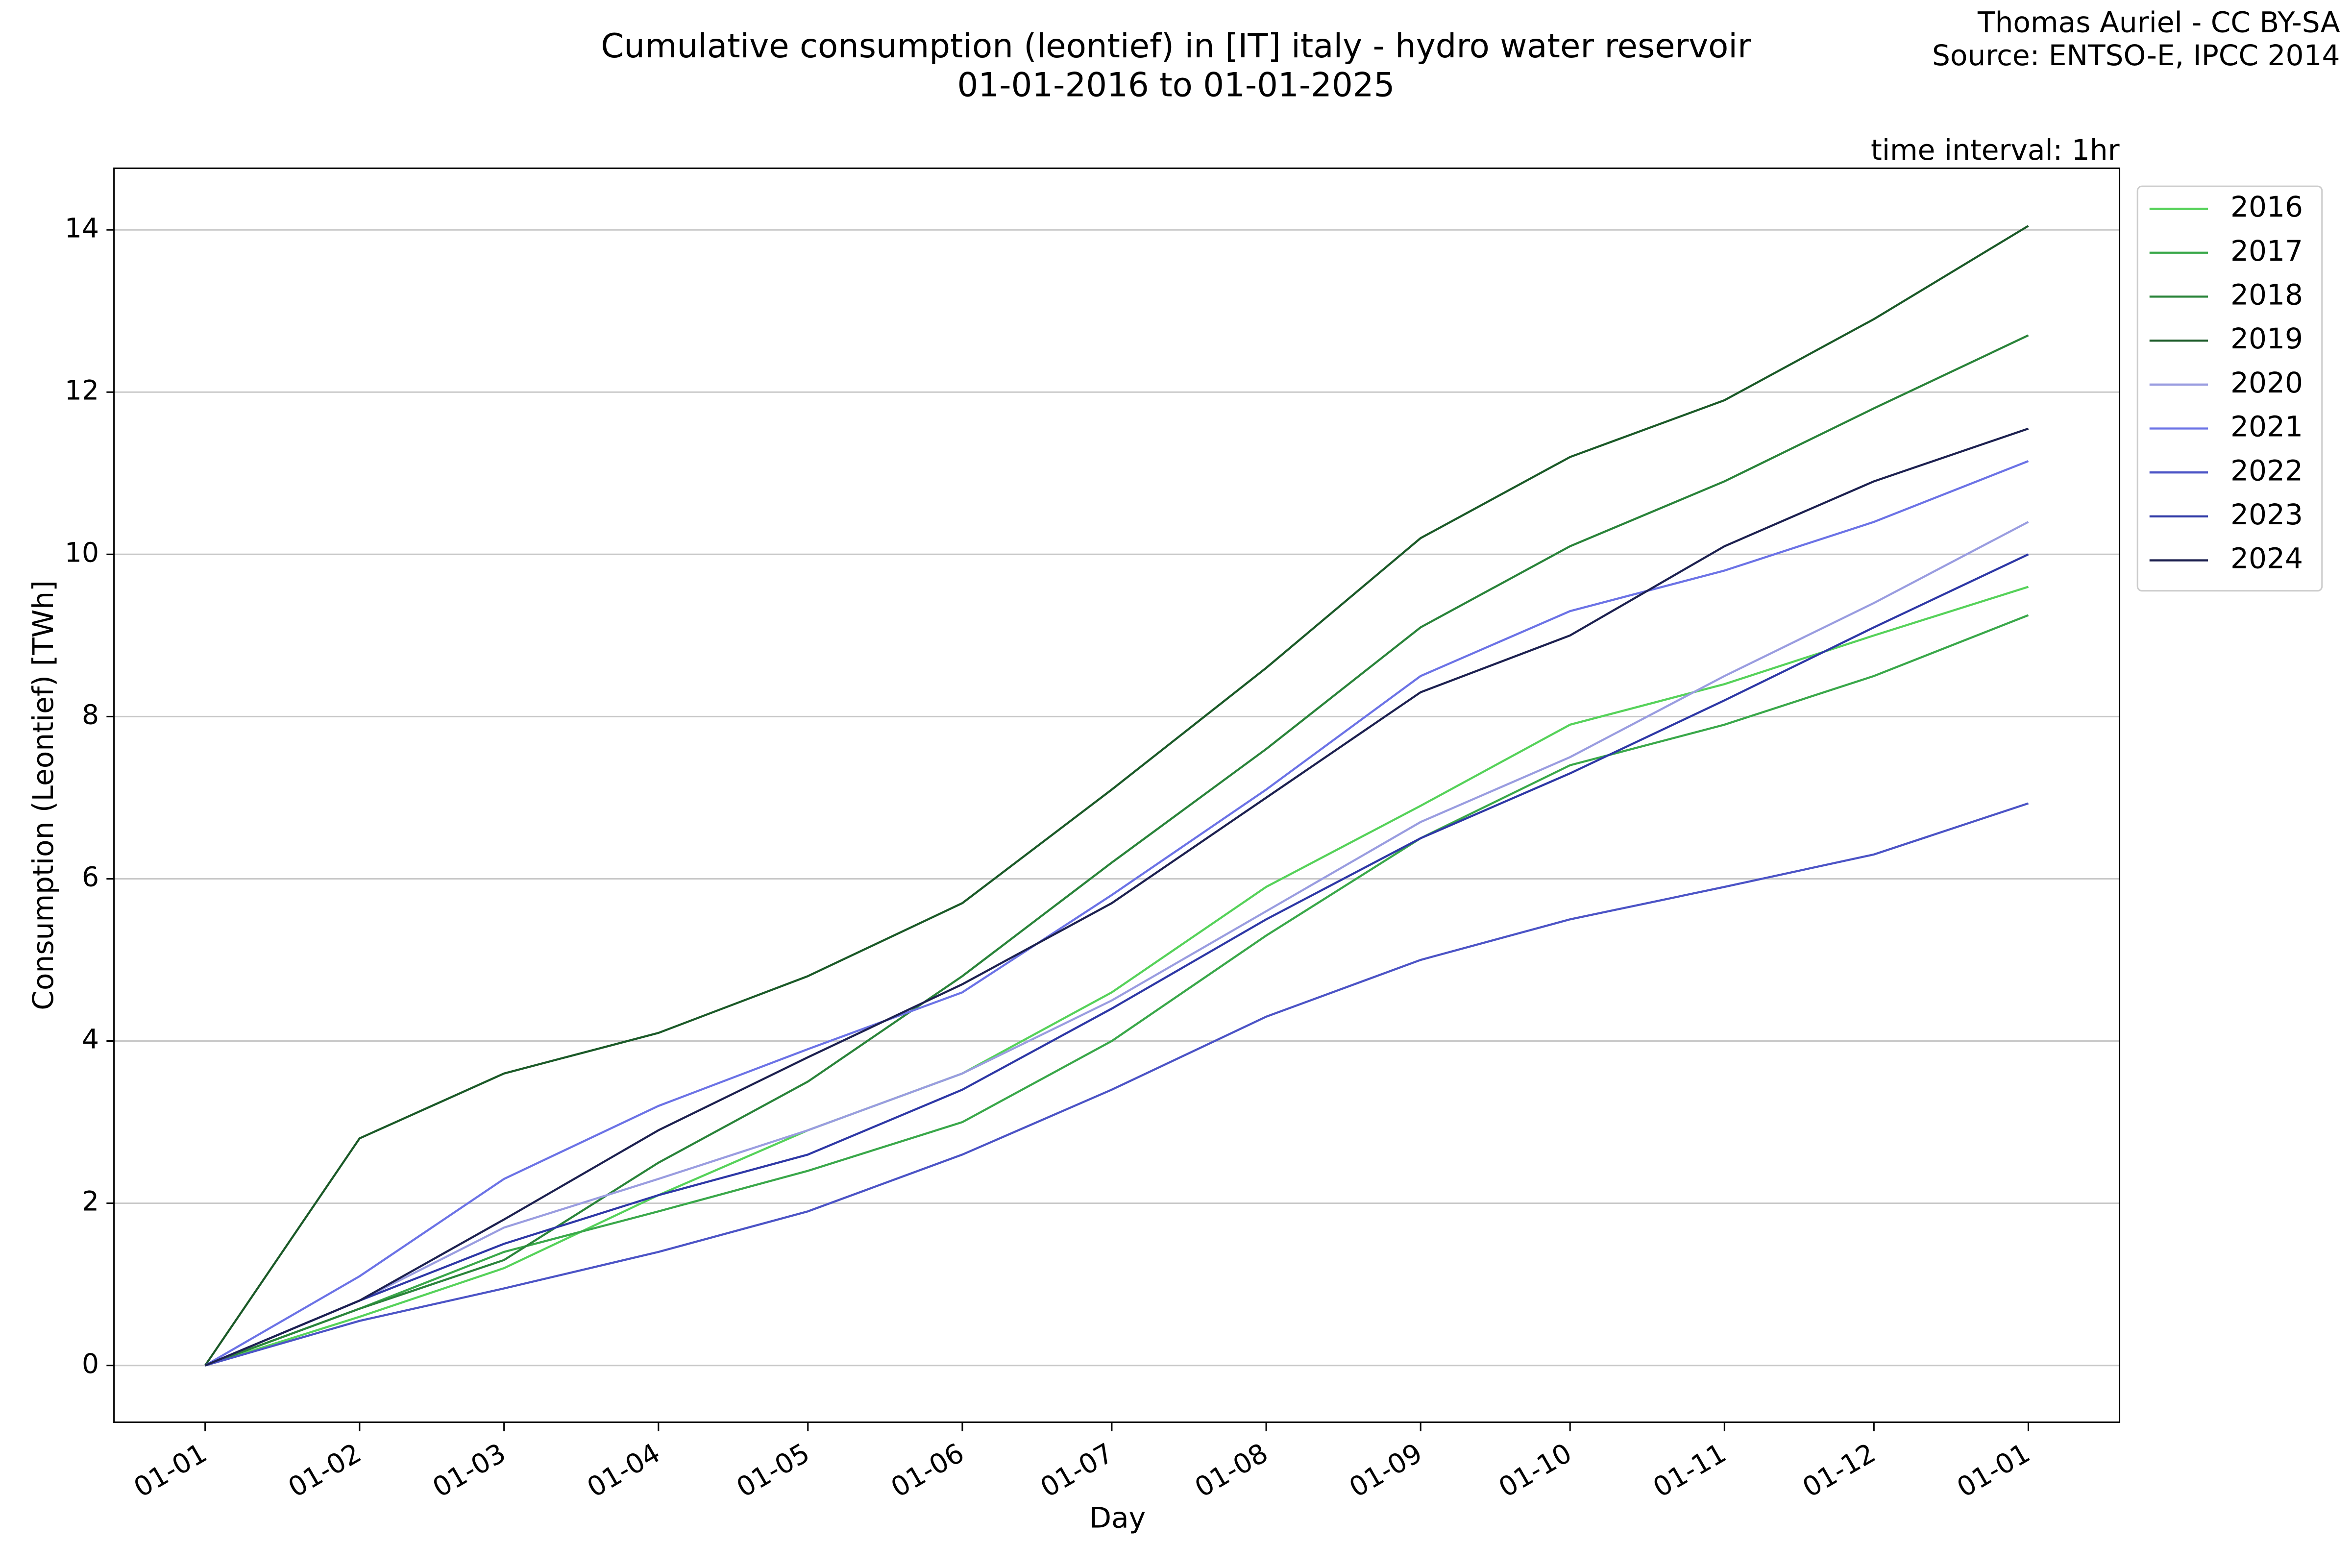 This screenshot has width=2352, height=1568. What do you see at coordinates (1176, 85) in the screenshot?
I see `chart-subtitle: 01-01-2016 to 01-01-2025` at bounding box center [1176, 85].